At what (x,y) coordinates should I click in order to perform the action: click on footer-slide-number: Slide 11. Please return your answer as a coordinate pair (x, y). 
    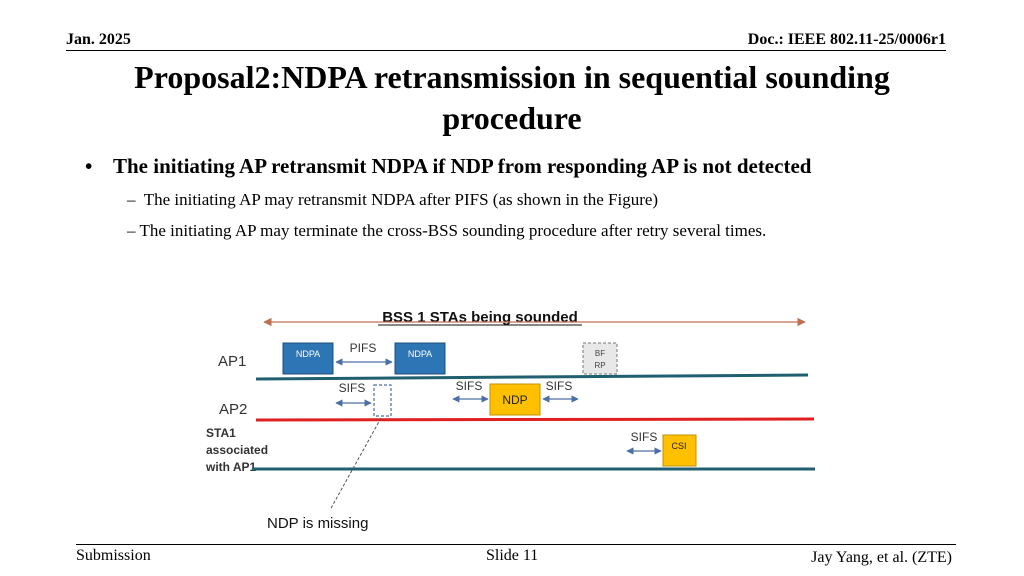
    Looking at the image, I should click on (512, 555).